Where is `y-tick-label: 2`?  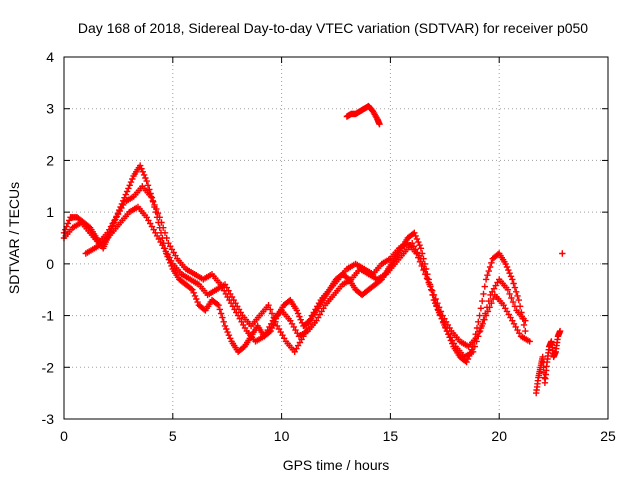
y-tick-label: 2 is located at coordinates (50, 160).